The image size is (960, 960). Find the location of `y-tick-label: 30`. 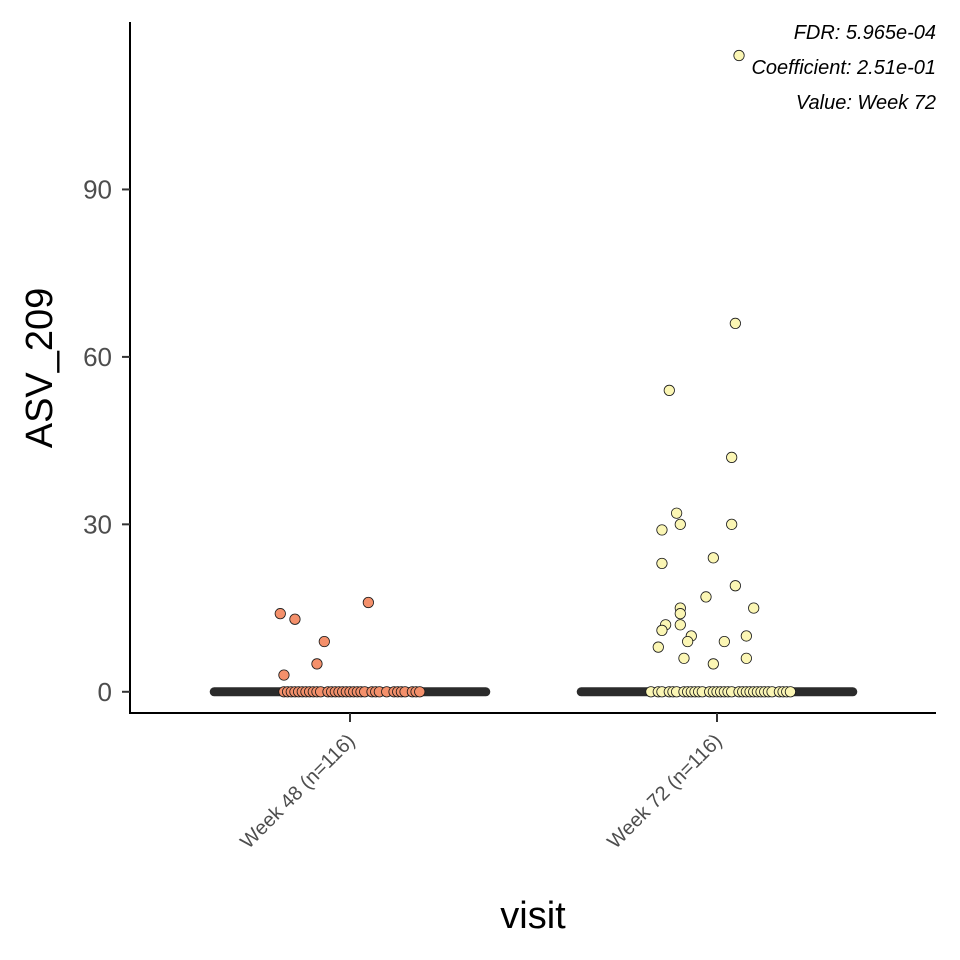

y-tick-label: 30 is located at coordinates (97, 524).